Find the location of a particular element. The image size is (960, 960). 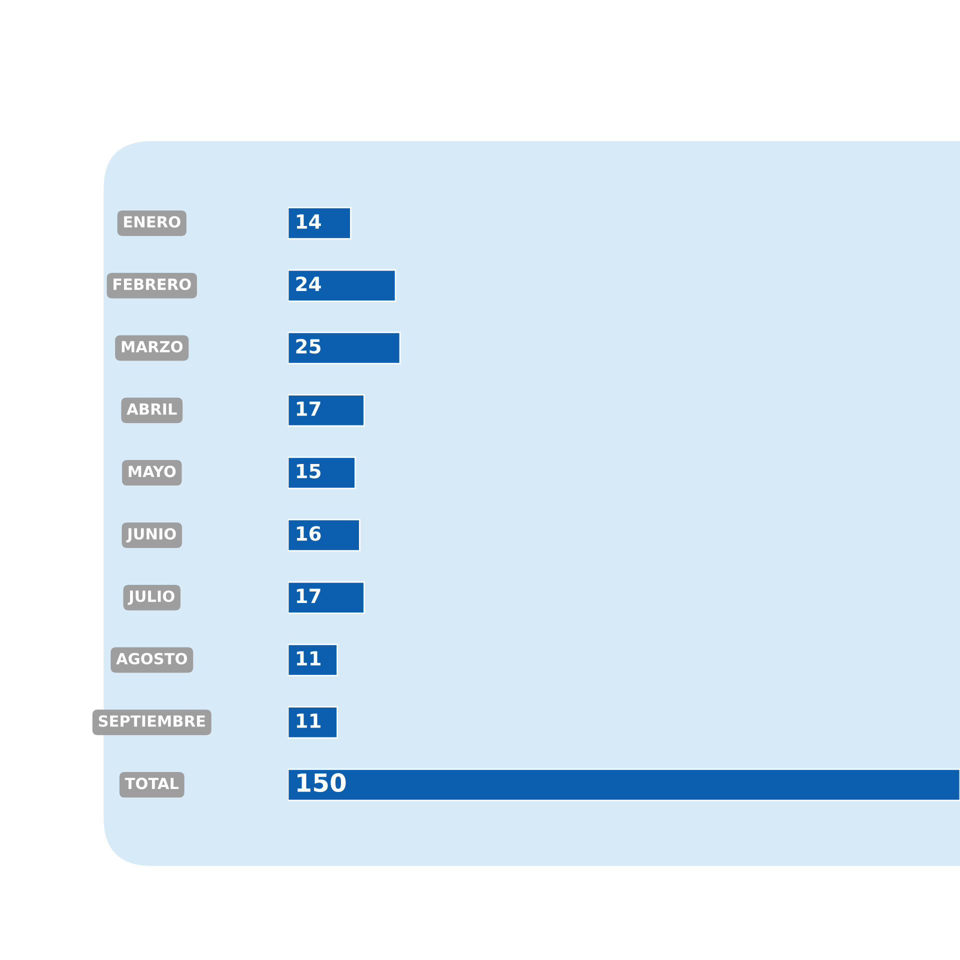

data-label: 24 is located at coordinates (308, 283).